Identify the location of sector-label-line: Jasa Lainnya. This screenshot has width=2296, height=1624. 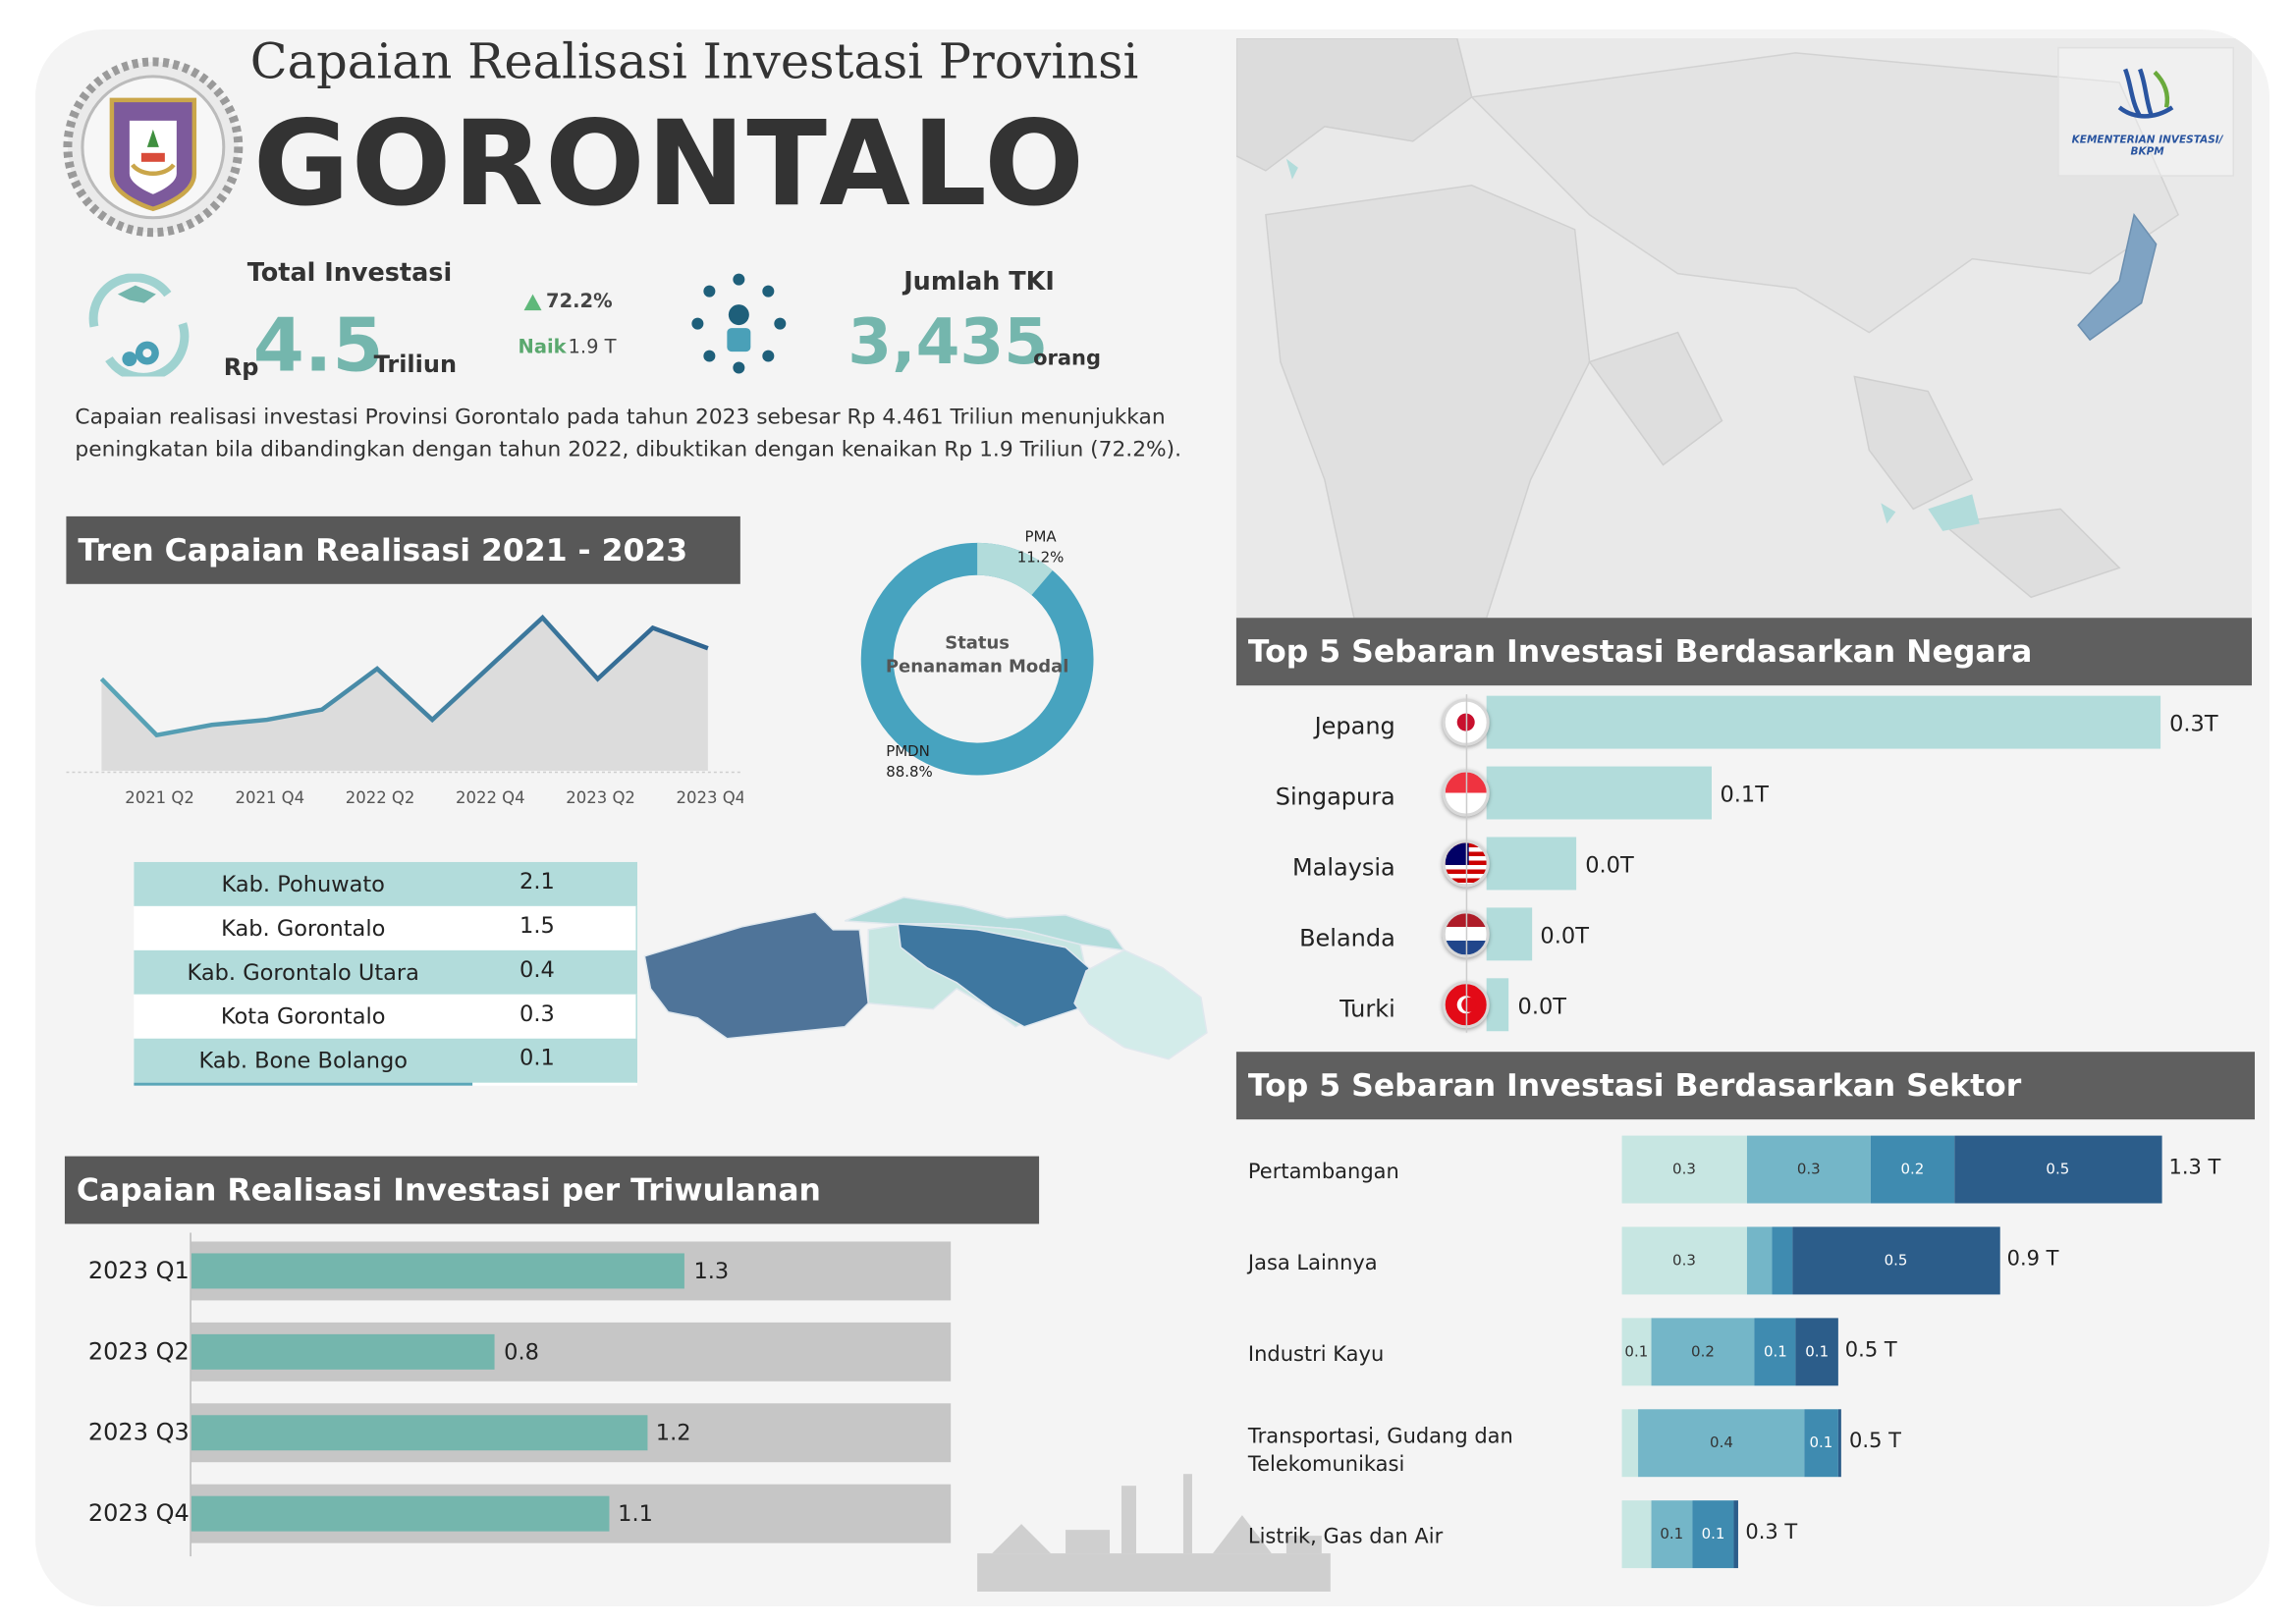
(1312, 1263).